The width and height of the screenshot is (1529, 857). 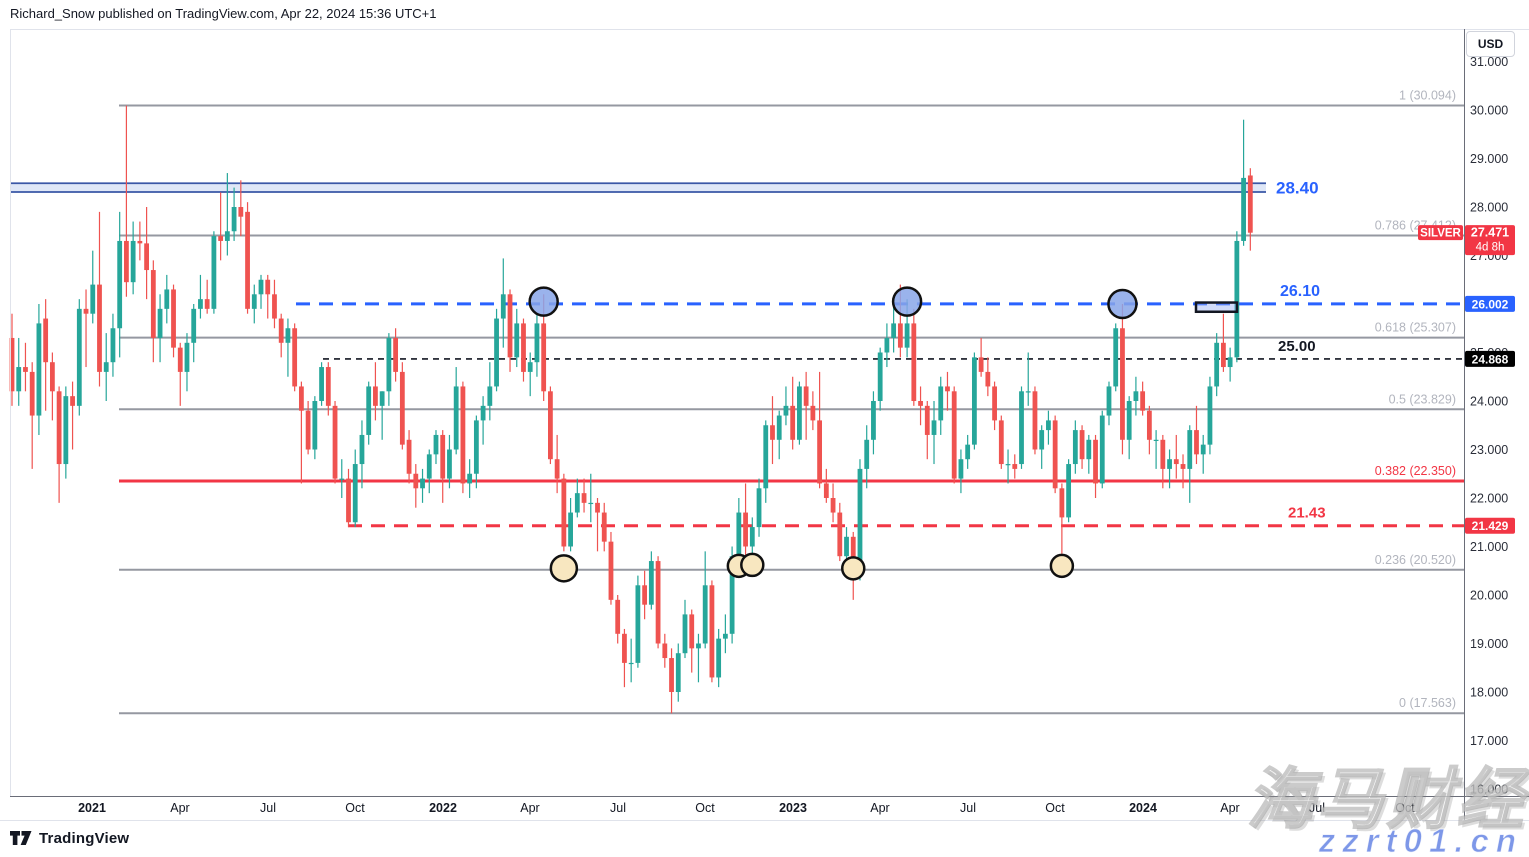 What do you see at coordinates (1489, 402) in the screenshot?
I see `price-axis-tick: 24.000` at bounding box center [1489, 402].